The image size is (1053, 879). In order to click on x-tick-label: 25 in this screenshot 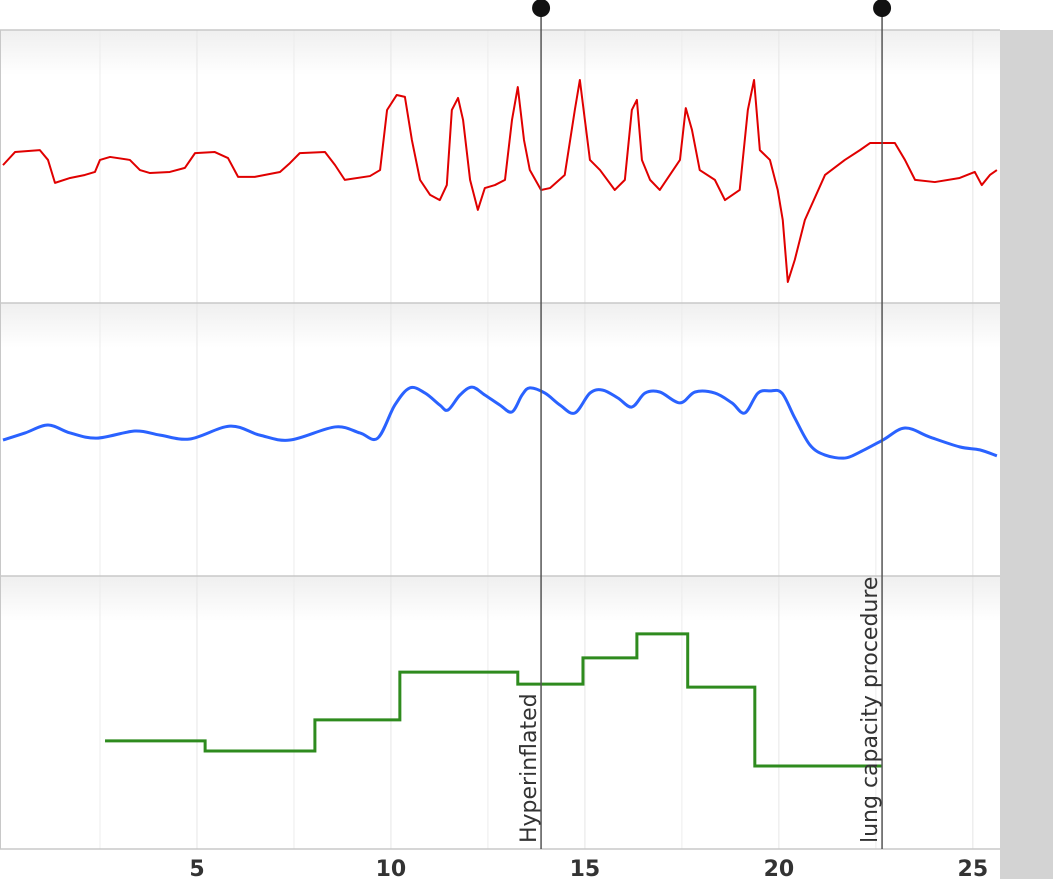, I will do `click(973, 868)`.